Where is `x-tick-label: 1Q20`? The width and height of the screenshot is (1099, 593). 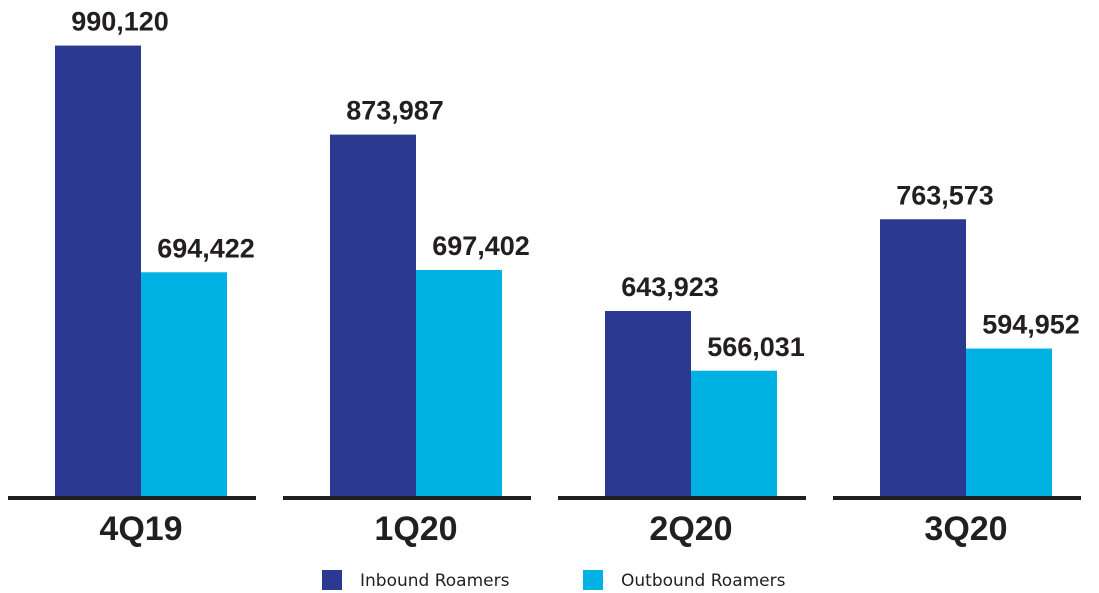 x-tick-label: 1Q20 is located at coordinates (415, 529).